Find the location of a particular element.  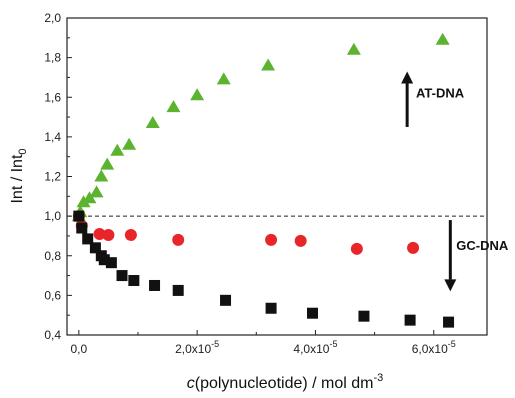

y-axis-title: Int / Int0 is located at coordinates (19, 175).